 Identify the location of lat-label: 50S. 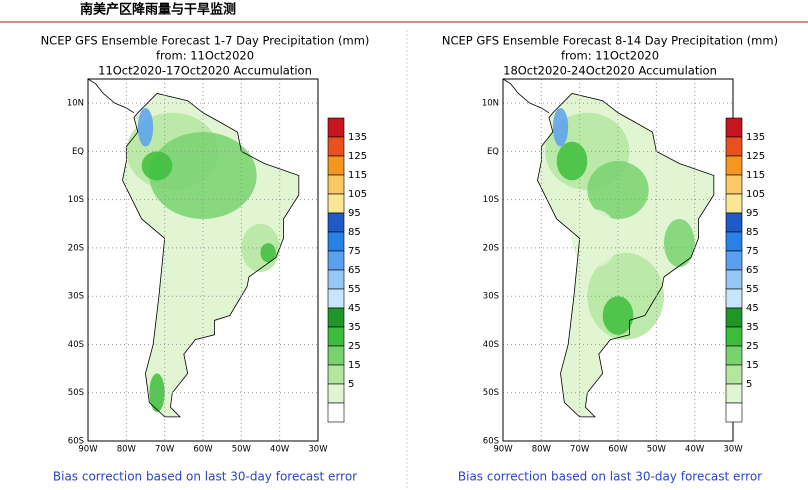
(491, 393).